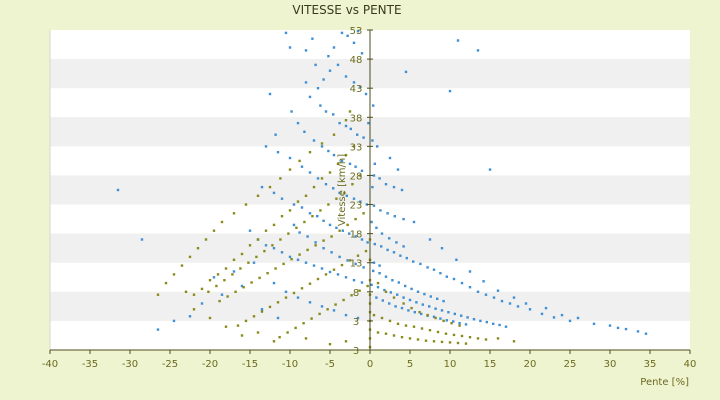 This screenshot has height=400, width=720. I want to click on y-tick-label: 38, so click(356, 118).